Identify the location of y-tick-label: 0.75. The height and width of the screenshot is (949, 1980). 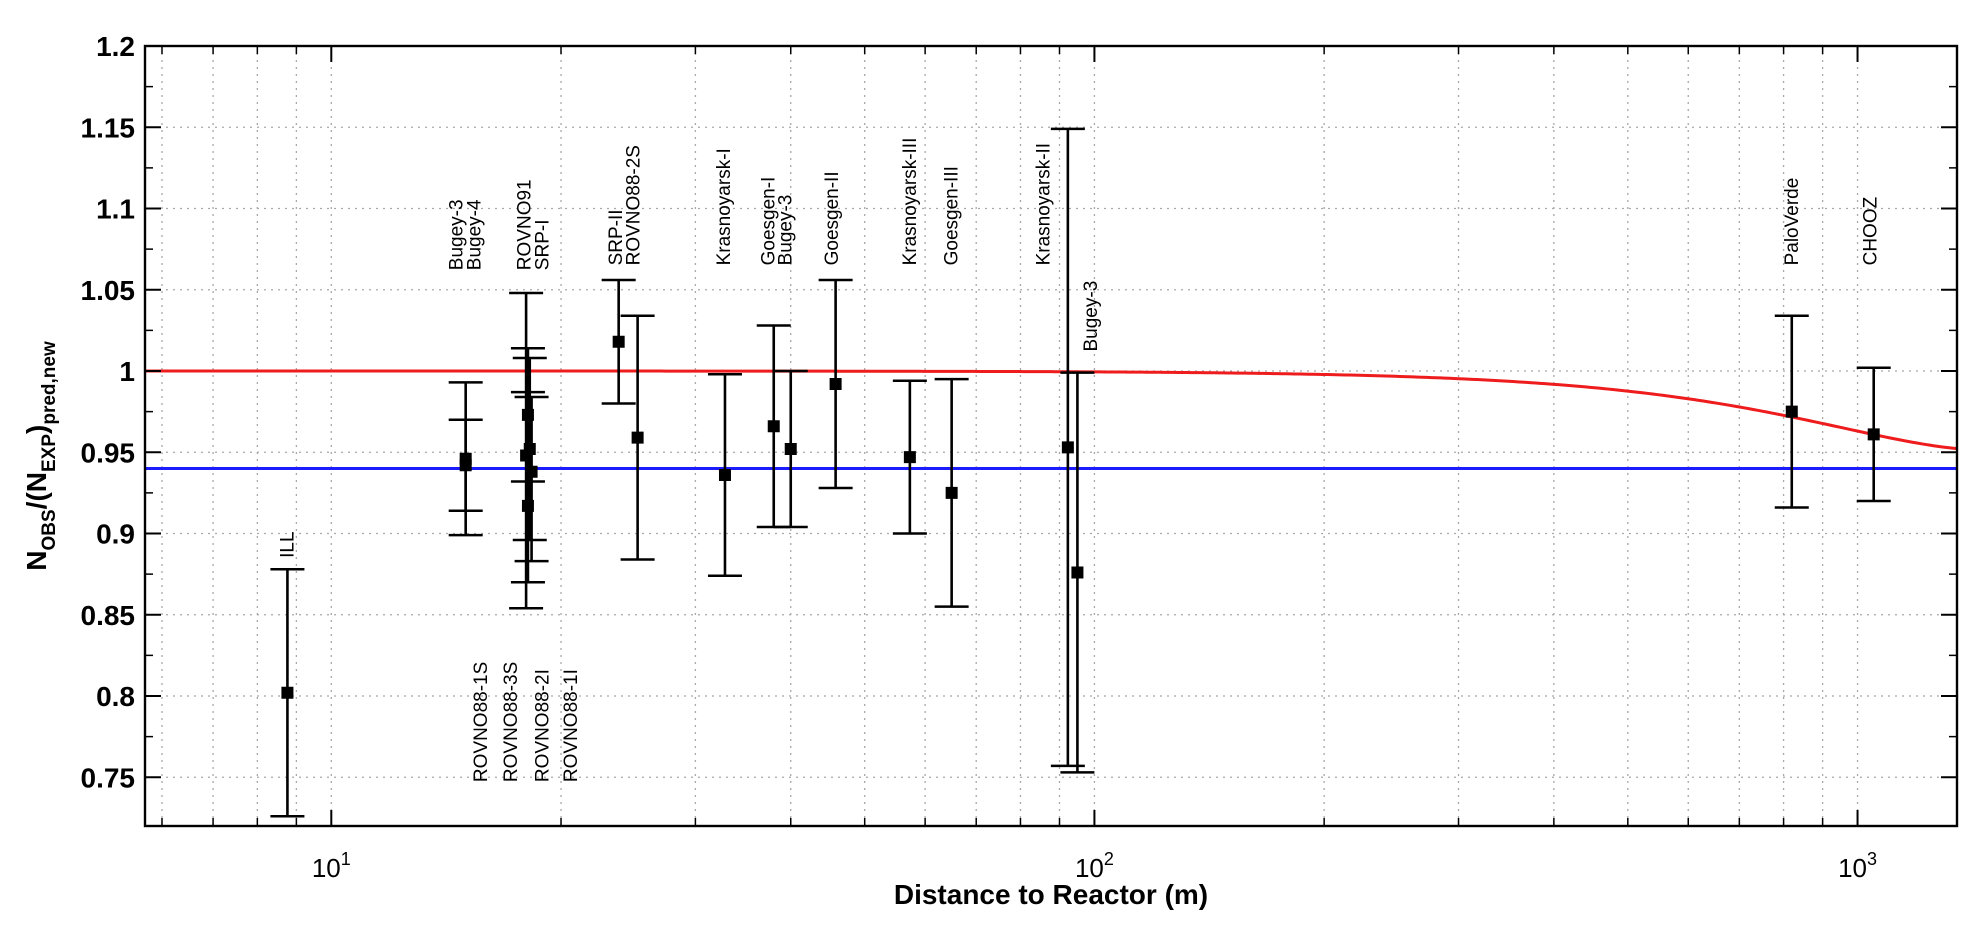
(108, 777).